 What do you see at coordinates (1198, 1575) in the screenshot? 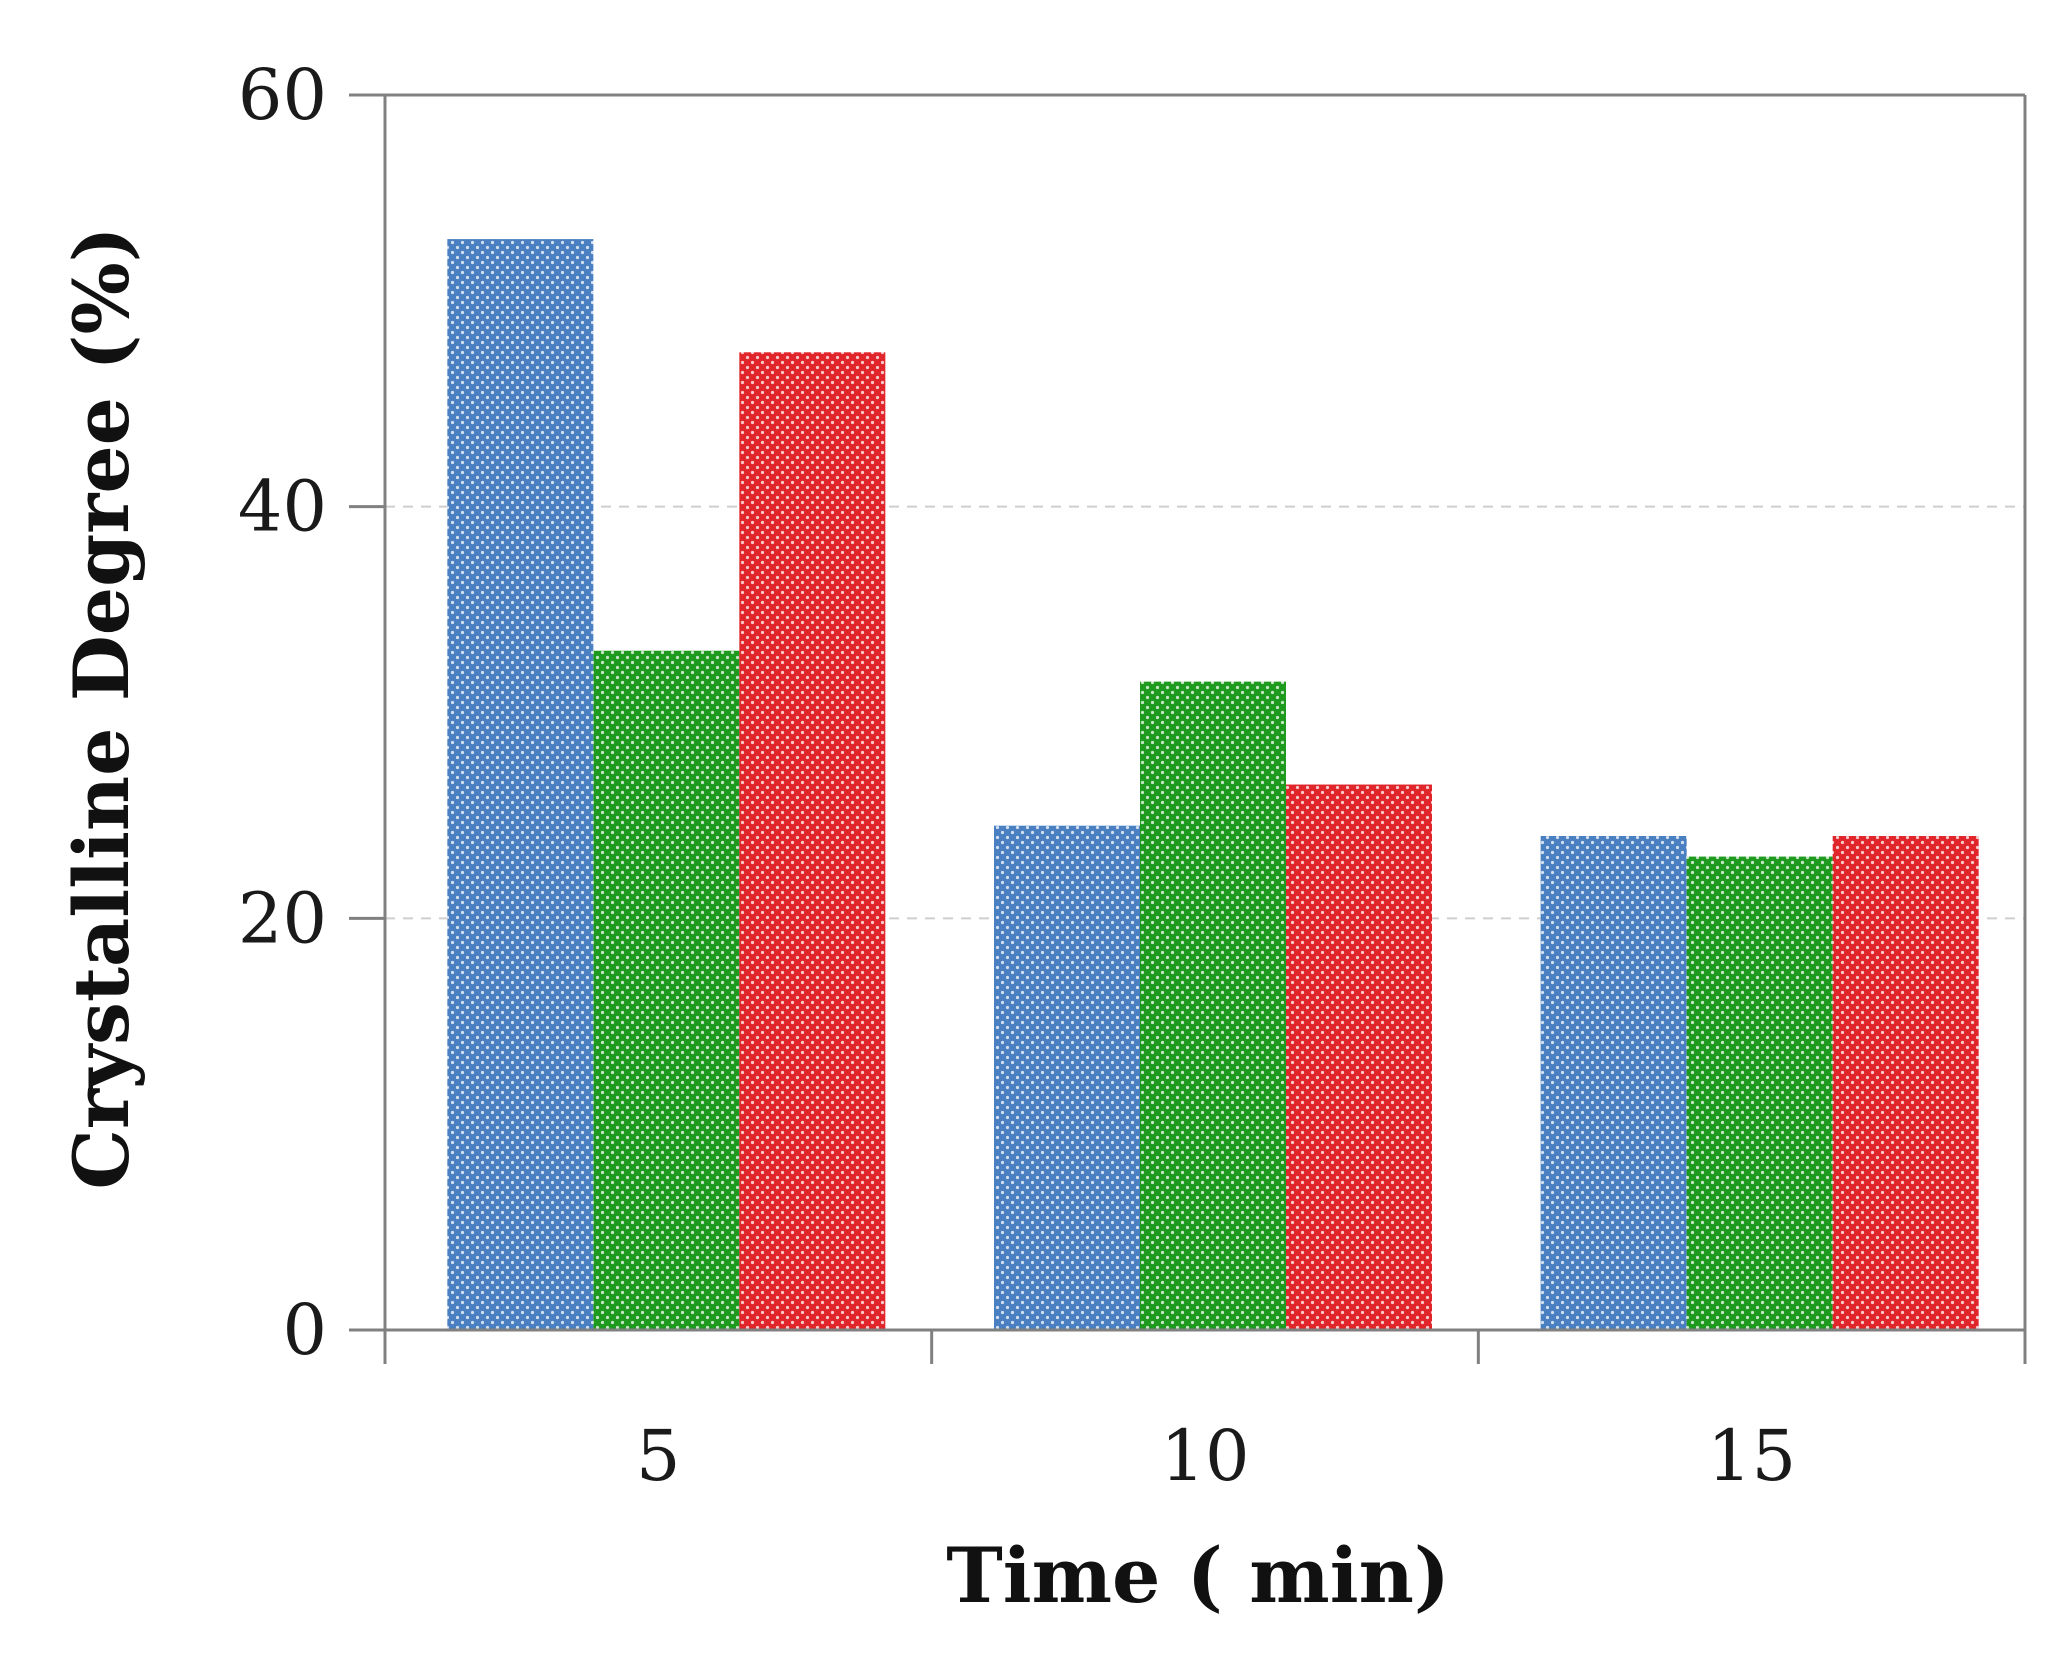
I see `x-axis-title: Time ( min)` at bounding box center [1198, 1575].